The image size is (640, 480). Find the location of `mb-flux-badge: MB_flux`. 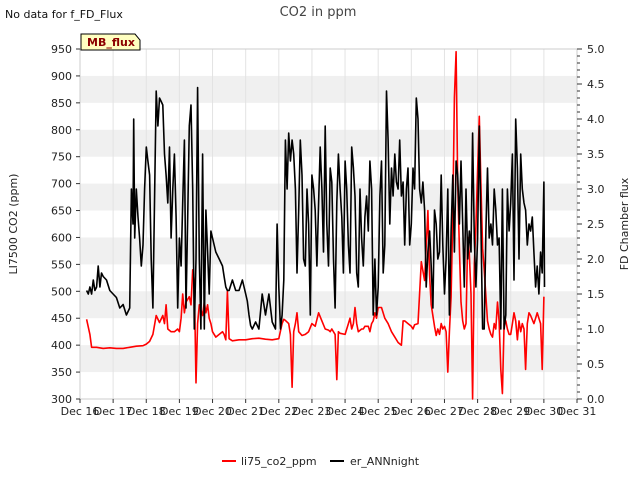

mb-flux-badge: MB_flux is located at coordinates (110, 42).